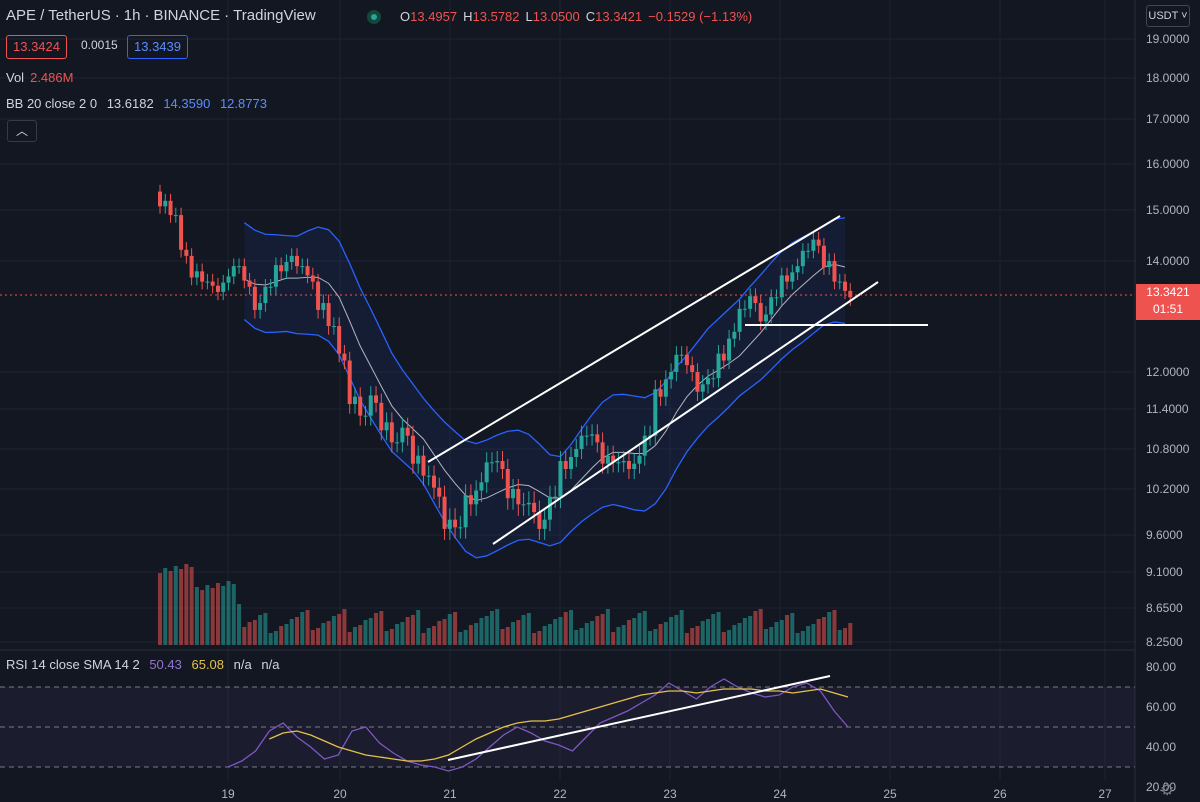  Describe the element at coordinates (780, 794) in the screenshot. I see `x-tick-label: 24` at that location.